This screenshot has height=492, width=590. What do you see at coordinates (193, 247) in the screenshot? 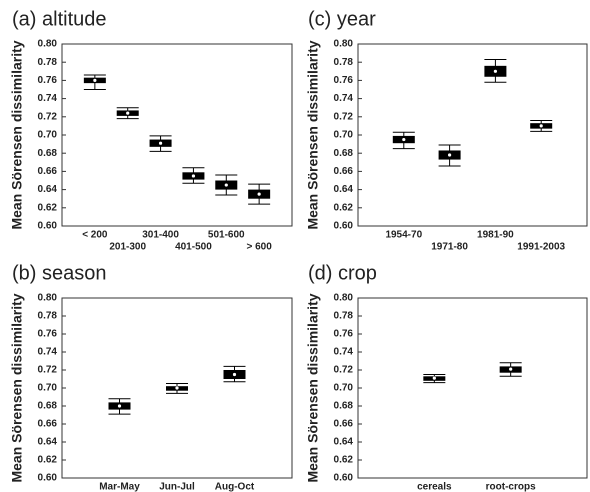
I see `x-tick-label: 401-500` at bounding box center [193, 247].